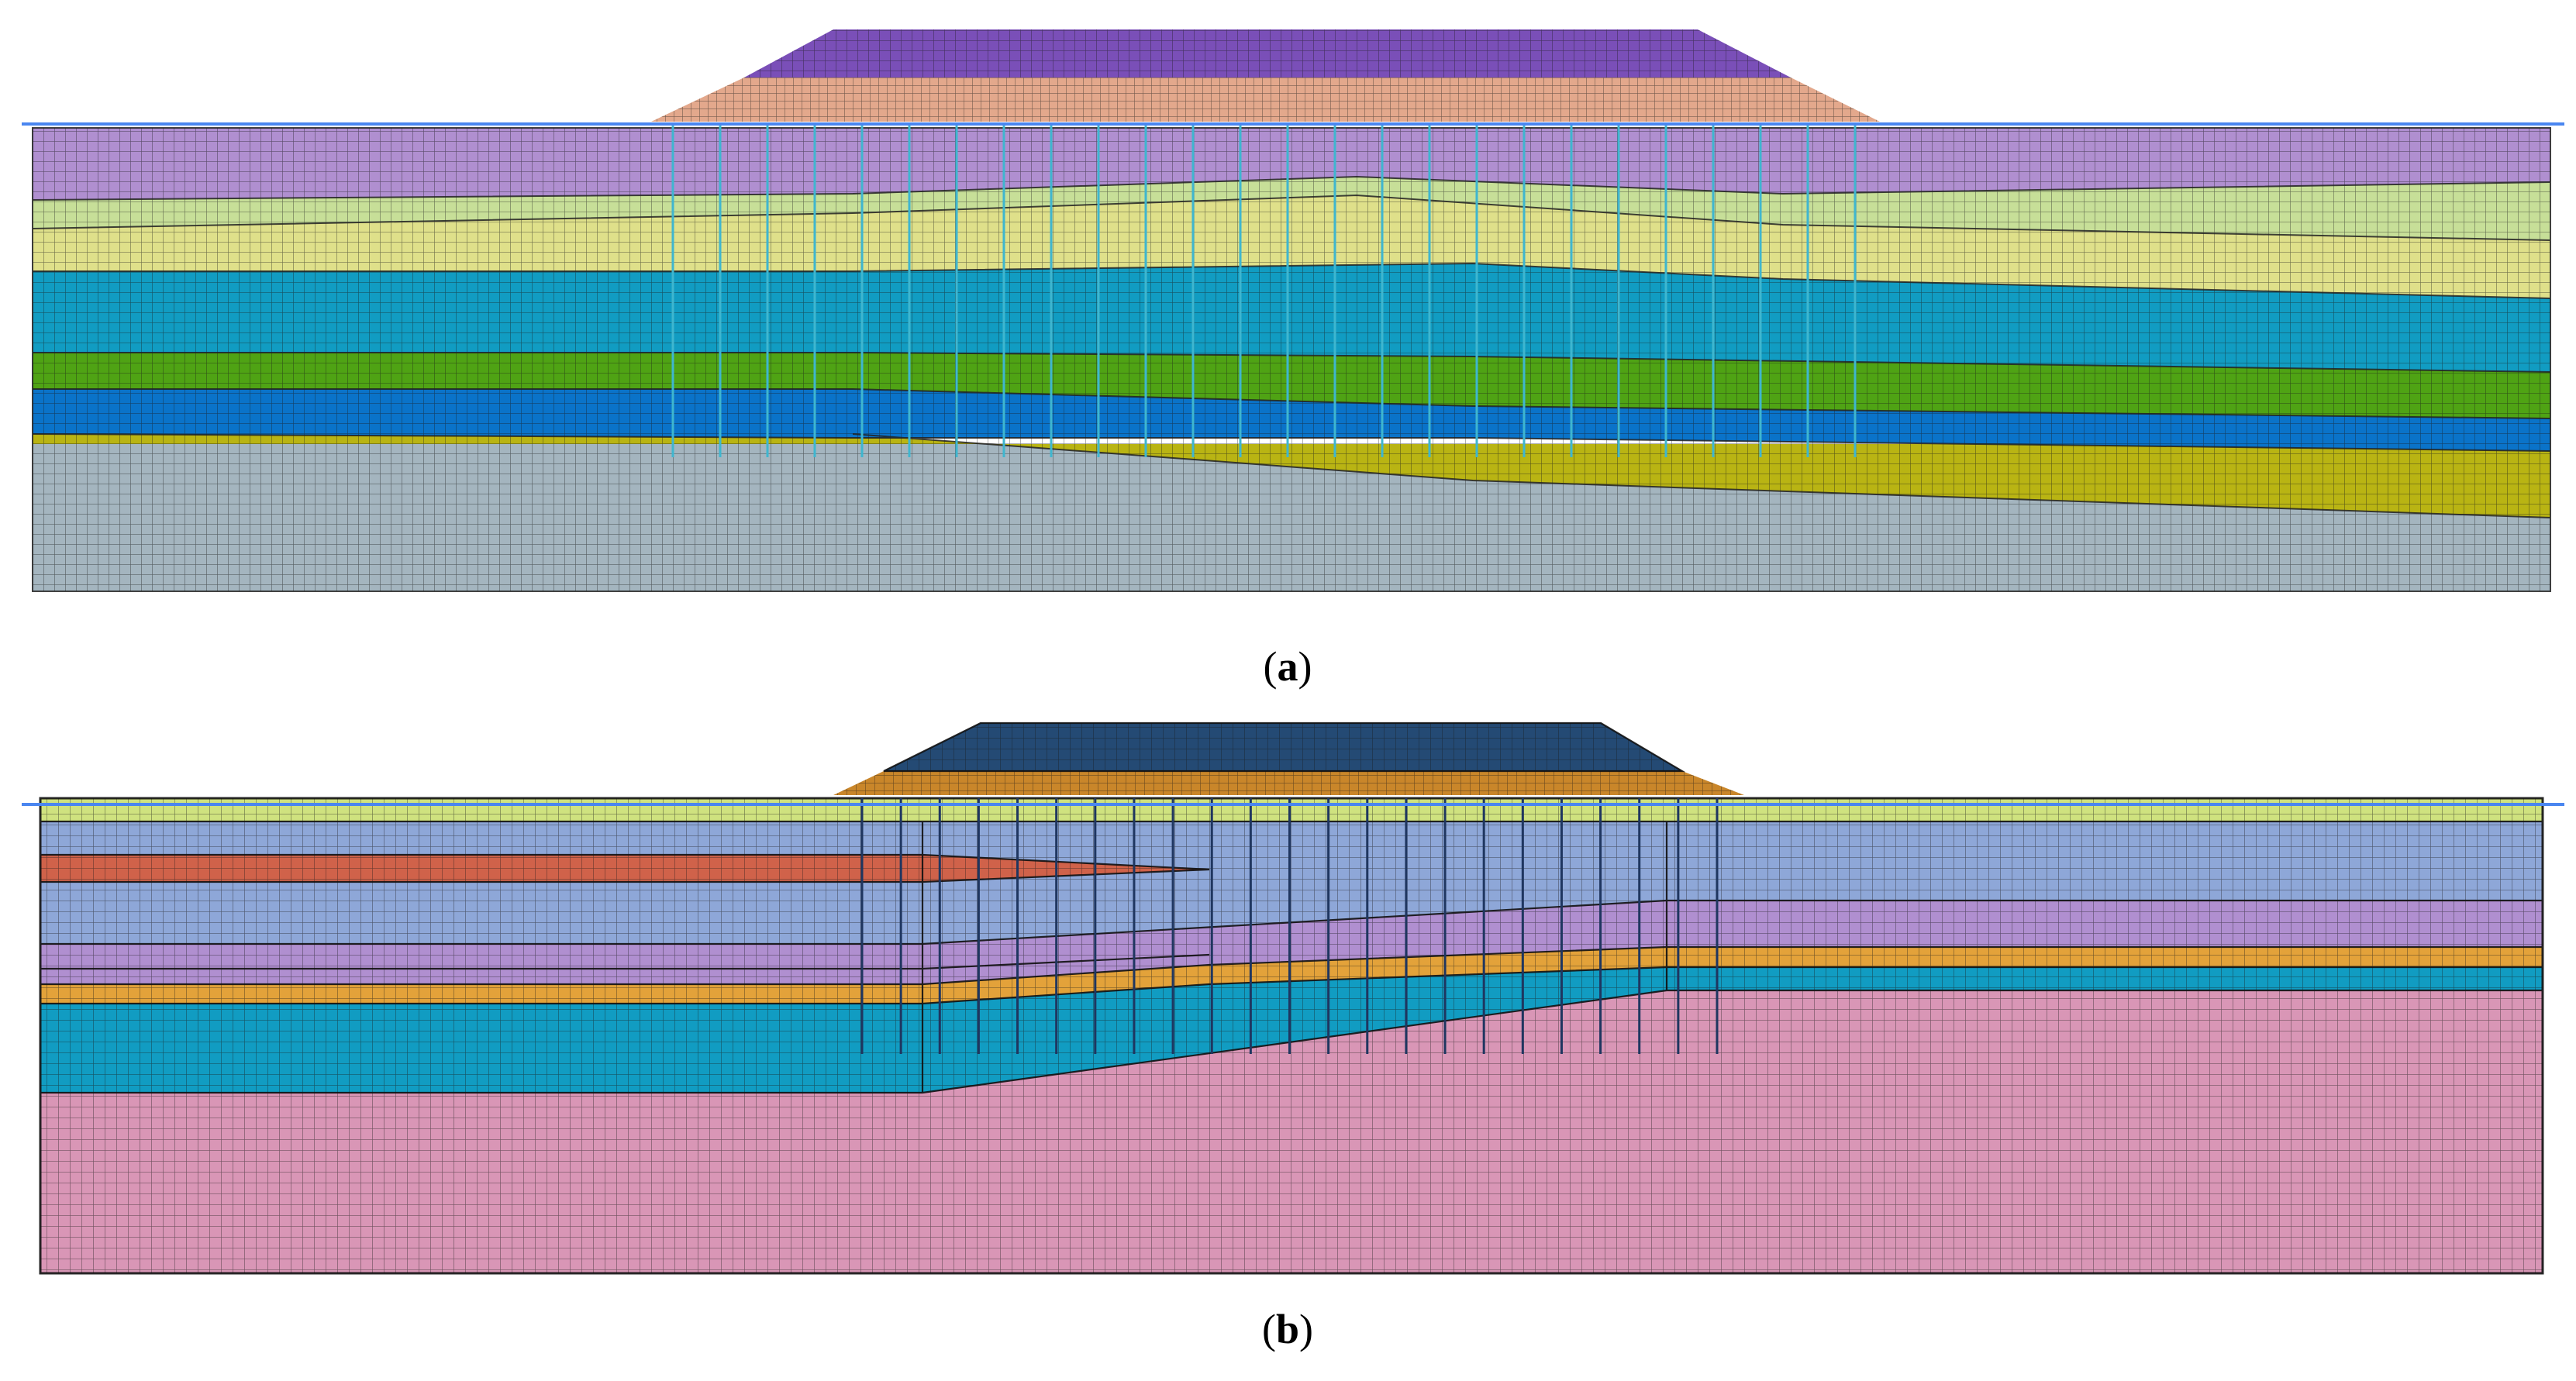 This screenshot has height=1381, width=2576. I want to click on panel-b-piles, so click(1289, 926).